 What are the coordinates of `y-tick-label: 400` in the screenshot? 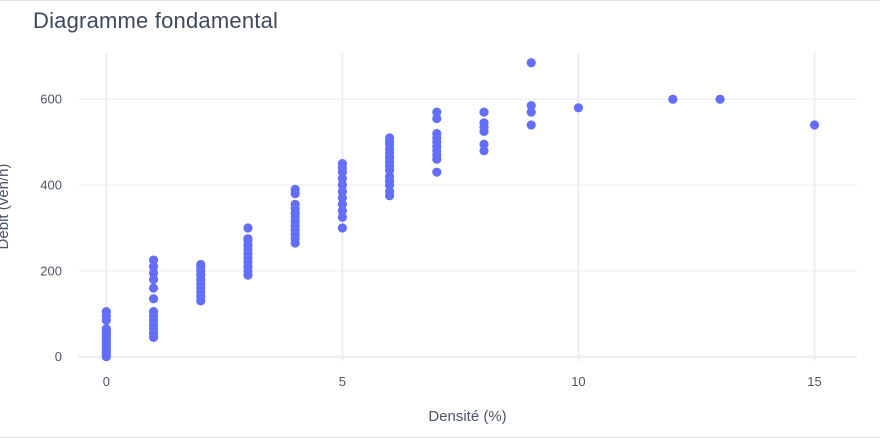 It's located at (51, 185).